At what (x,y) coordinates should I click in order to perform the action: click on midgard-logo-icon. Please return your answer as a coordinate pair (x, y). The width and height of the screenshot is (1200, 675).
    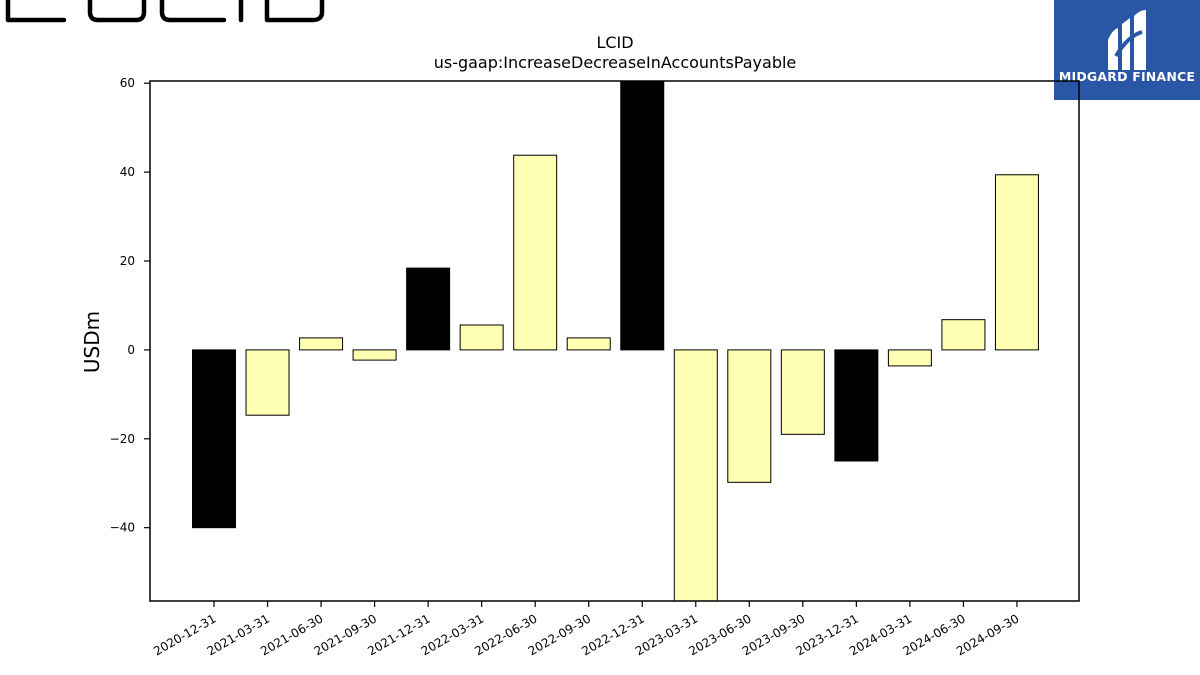
    Looking at the image, I should click on (1127, 42).